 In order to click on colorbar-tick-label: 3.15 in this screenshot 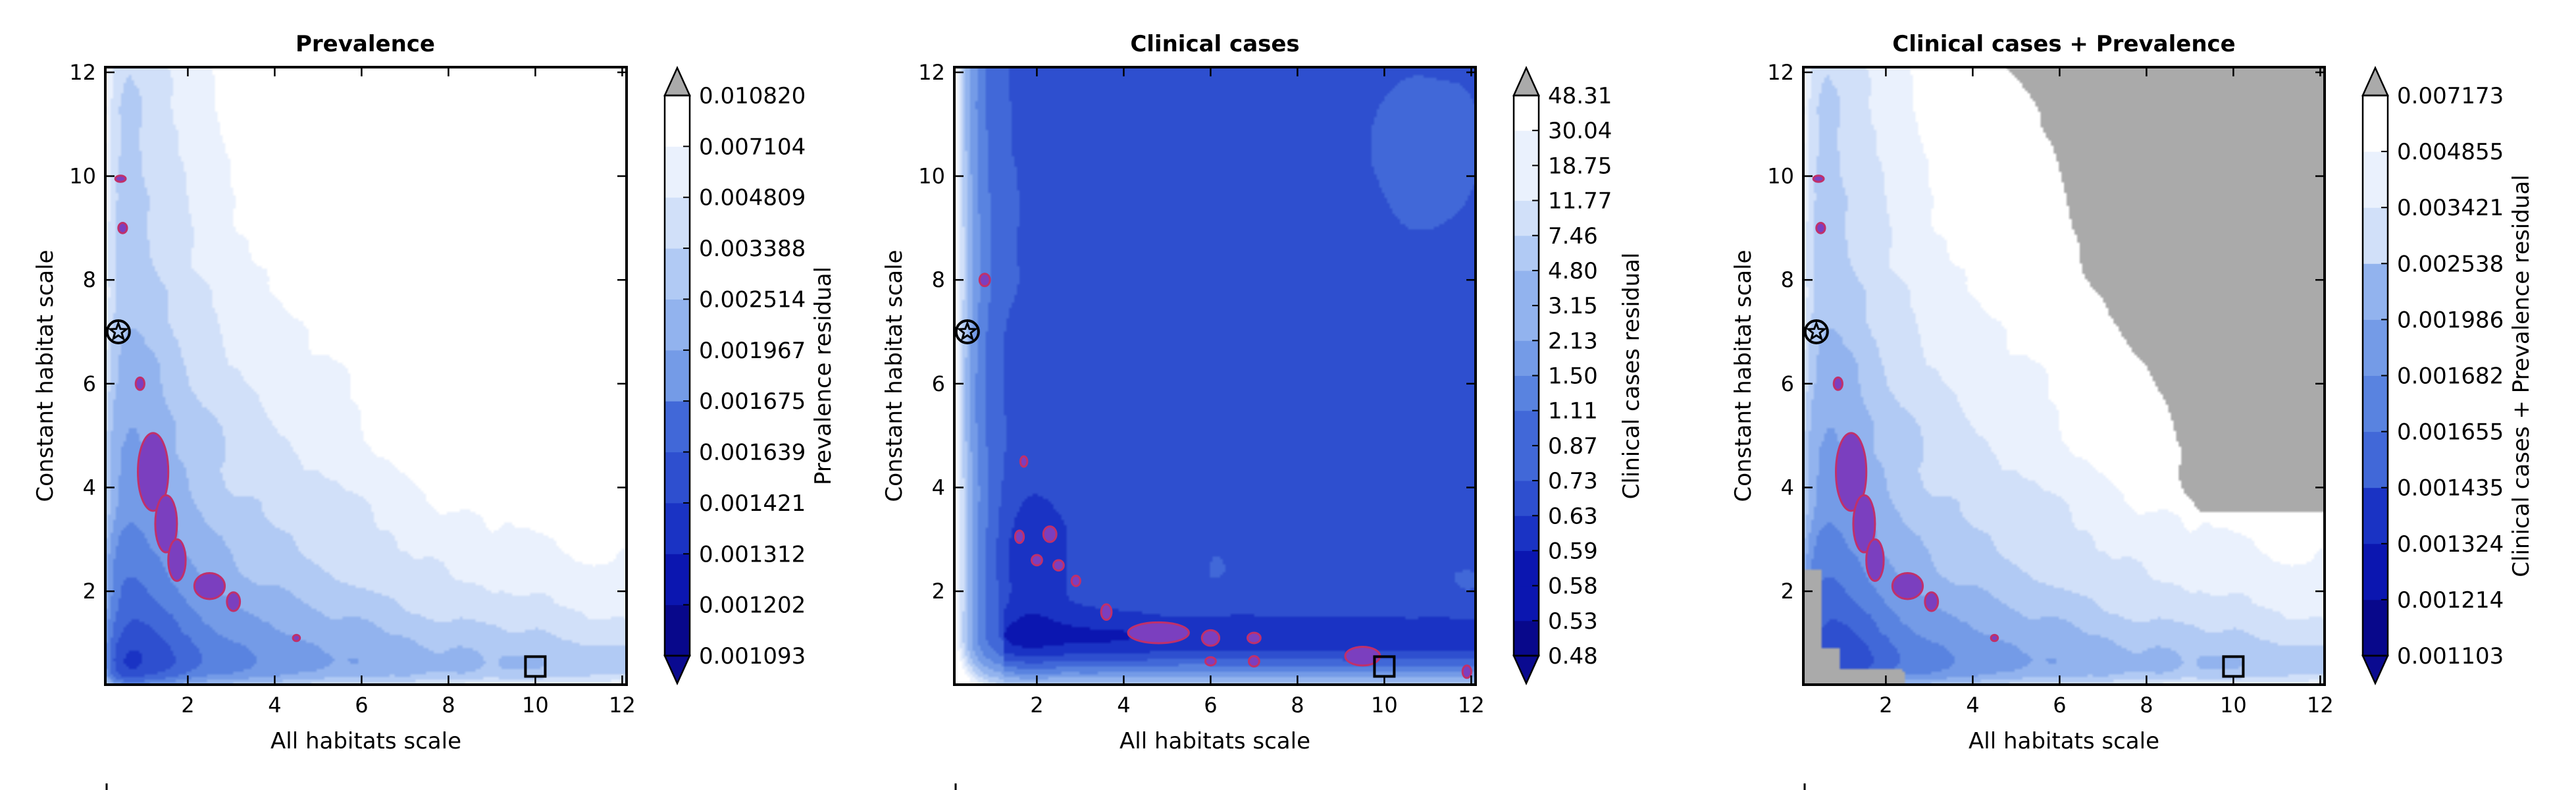, I will do `click(1573, 306)`.